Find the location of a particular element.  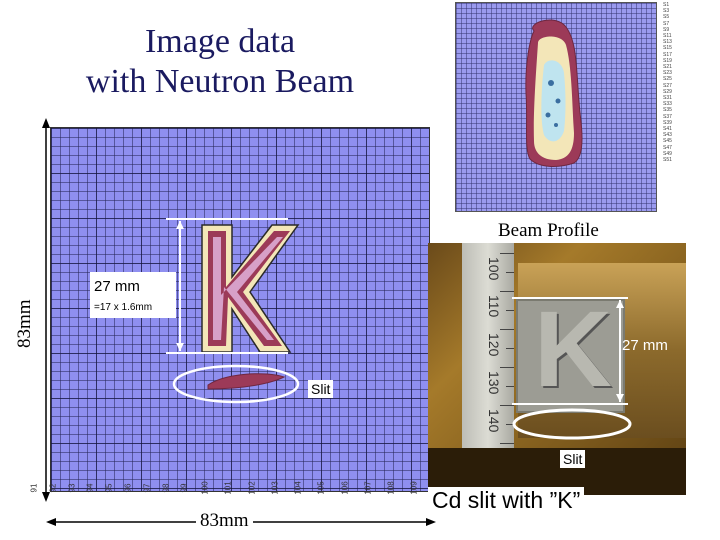

slide-title: Image data with Neutron Beam is located at coordinates (220, 62).